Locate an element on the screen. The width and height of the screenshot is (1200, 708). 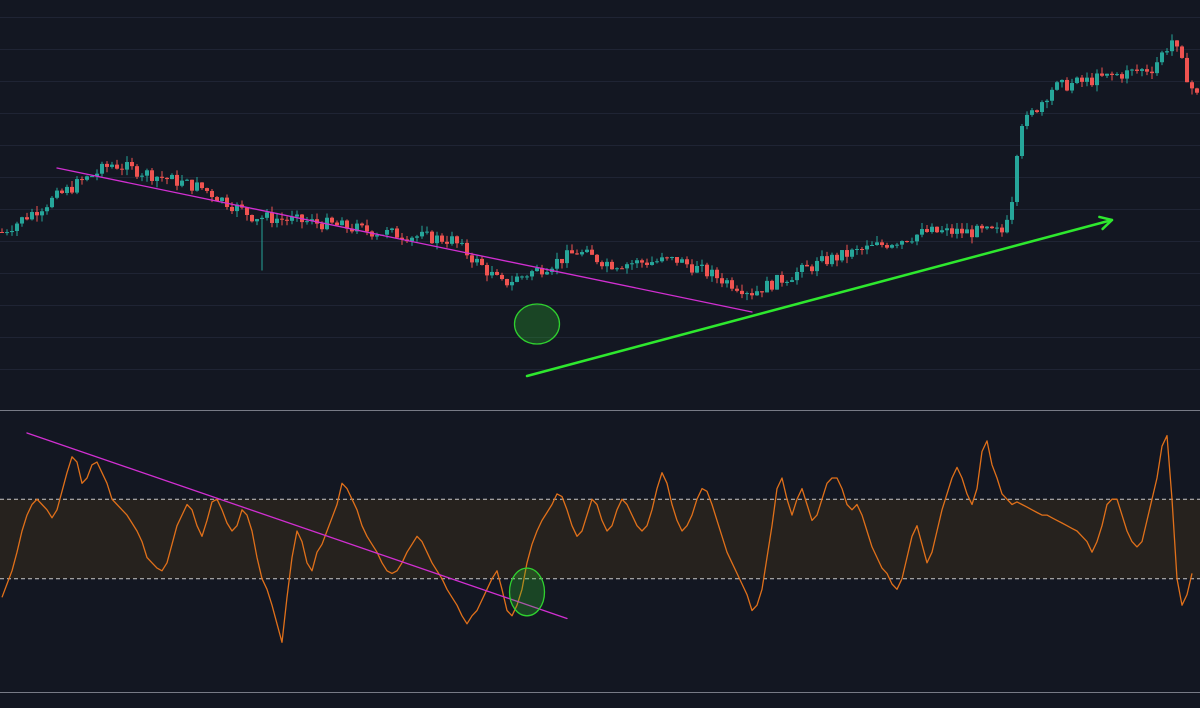
descending-resistance is located at coordinates (404, 240).